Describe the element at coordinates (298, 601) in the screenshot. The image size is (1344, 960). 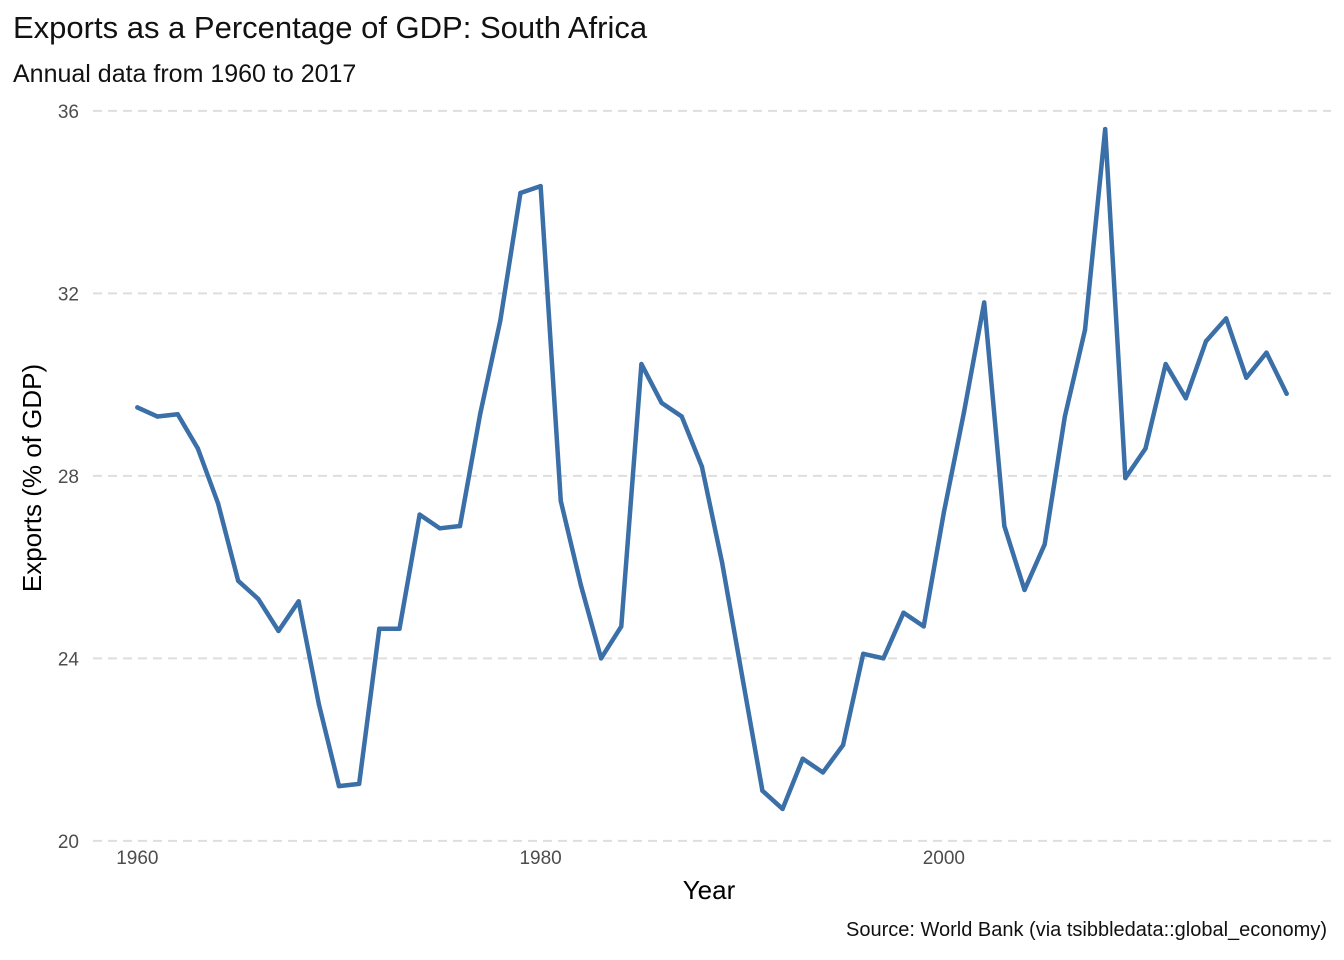
I see `data-point-1968` at that location.